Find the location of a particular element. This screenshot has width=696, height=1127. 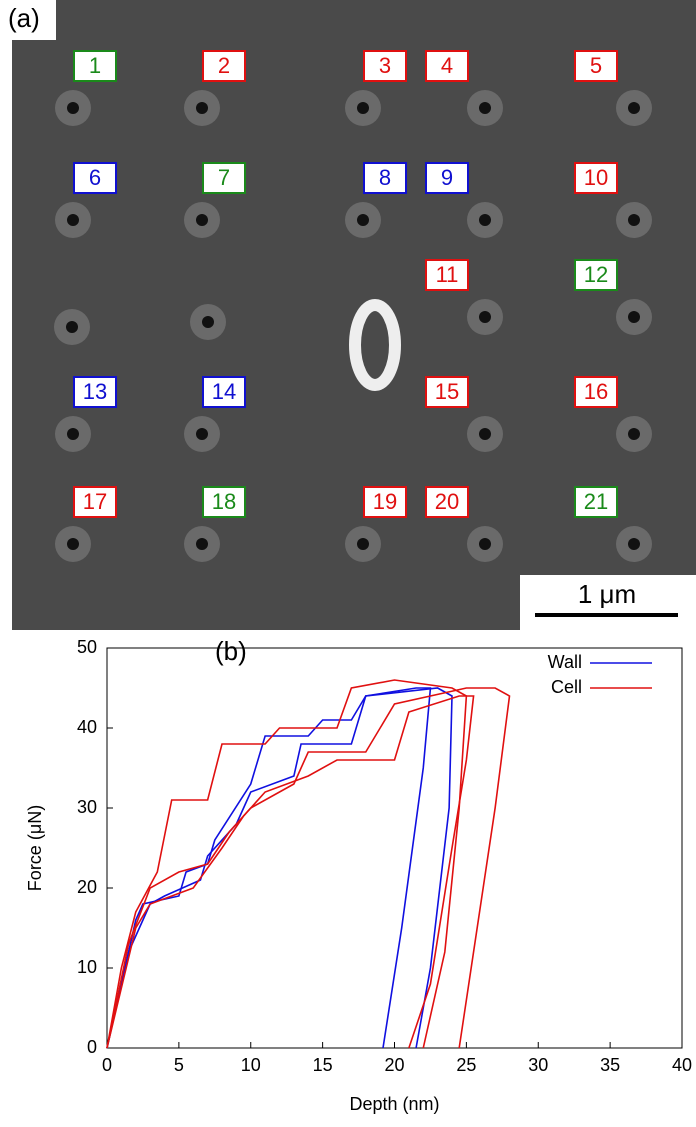

marker-label: 12 is located at coordinates (596, 274).